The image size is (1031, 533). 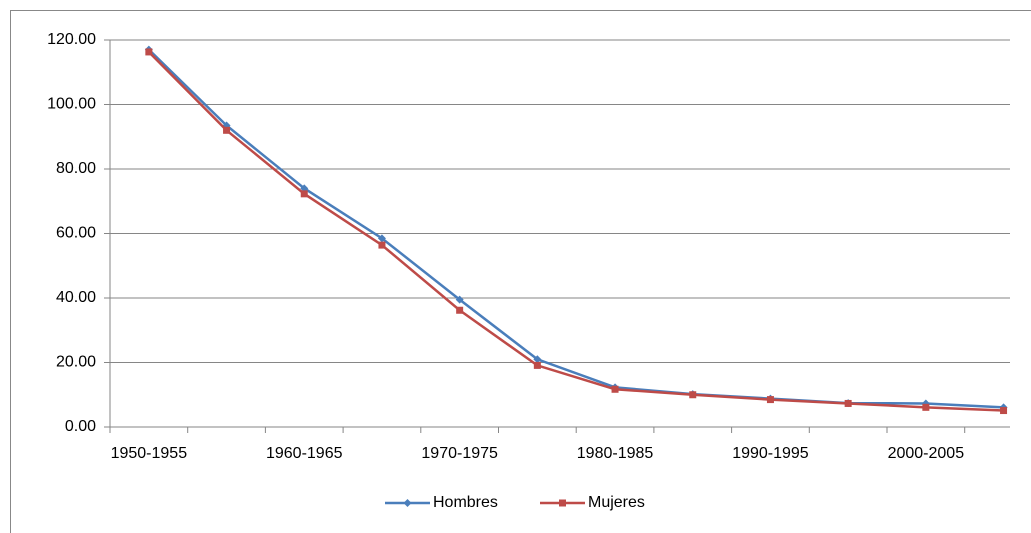 I want to click on y-tick-label: 120.00, so click(x=71, y=39).